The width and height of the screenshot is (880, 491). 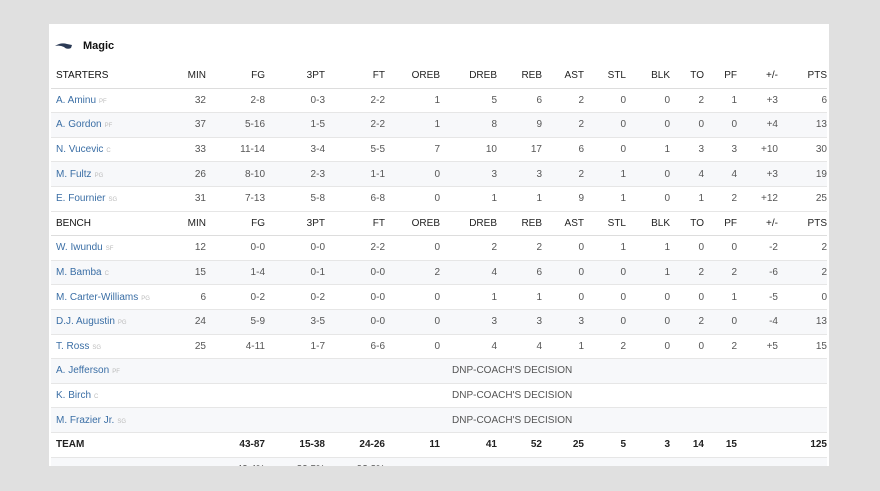 I want to click on player-name-link: A. Jefferson, so click(x=83, y=371).